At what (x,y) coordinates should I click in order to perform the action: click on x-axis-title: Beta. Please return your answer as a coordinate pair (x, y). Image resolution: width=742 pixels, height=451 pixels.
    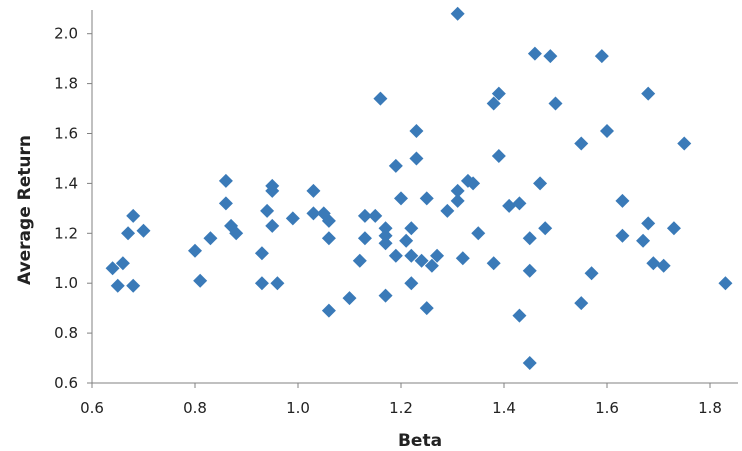
    Looking at the image, I should click on (420, 441).